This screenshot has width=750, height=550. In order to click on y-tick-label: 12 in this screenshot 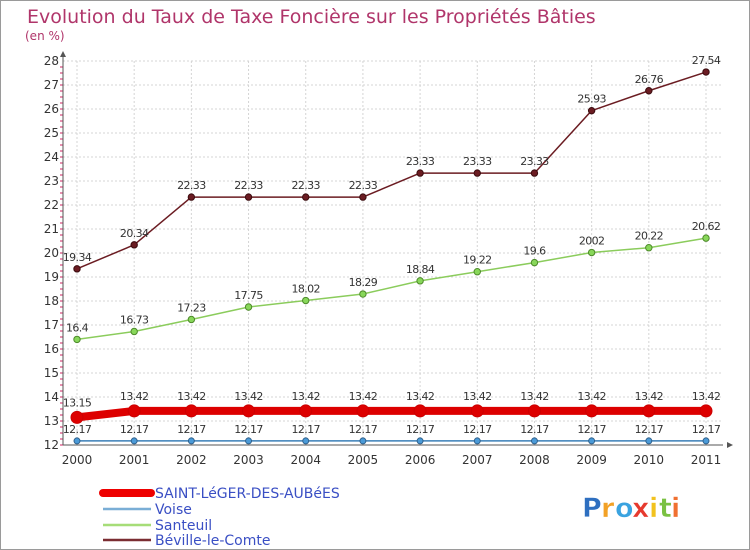, I will do `click(51, 445)`.